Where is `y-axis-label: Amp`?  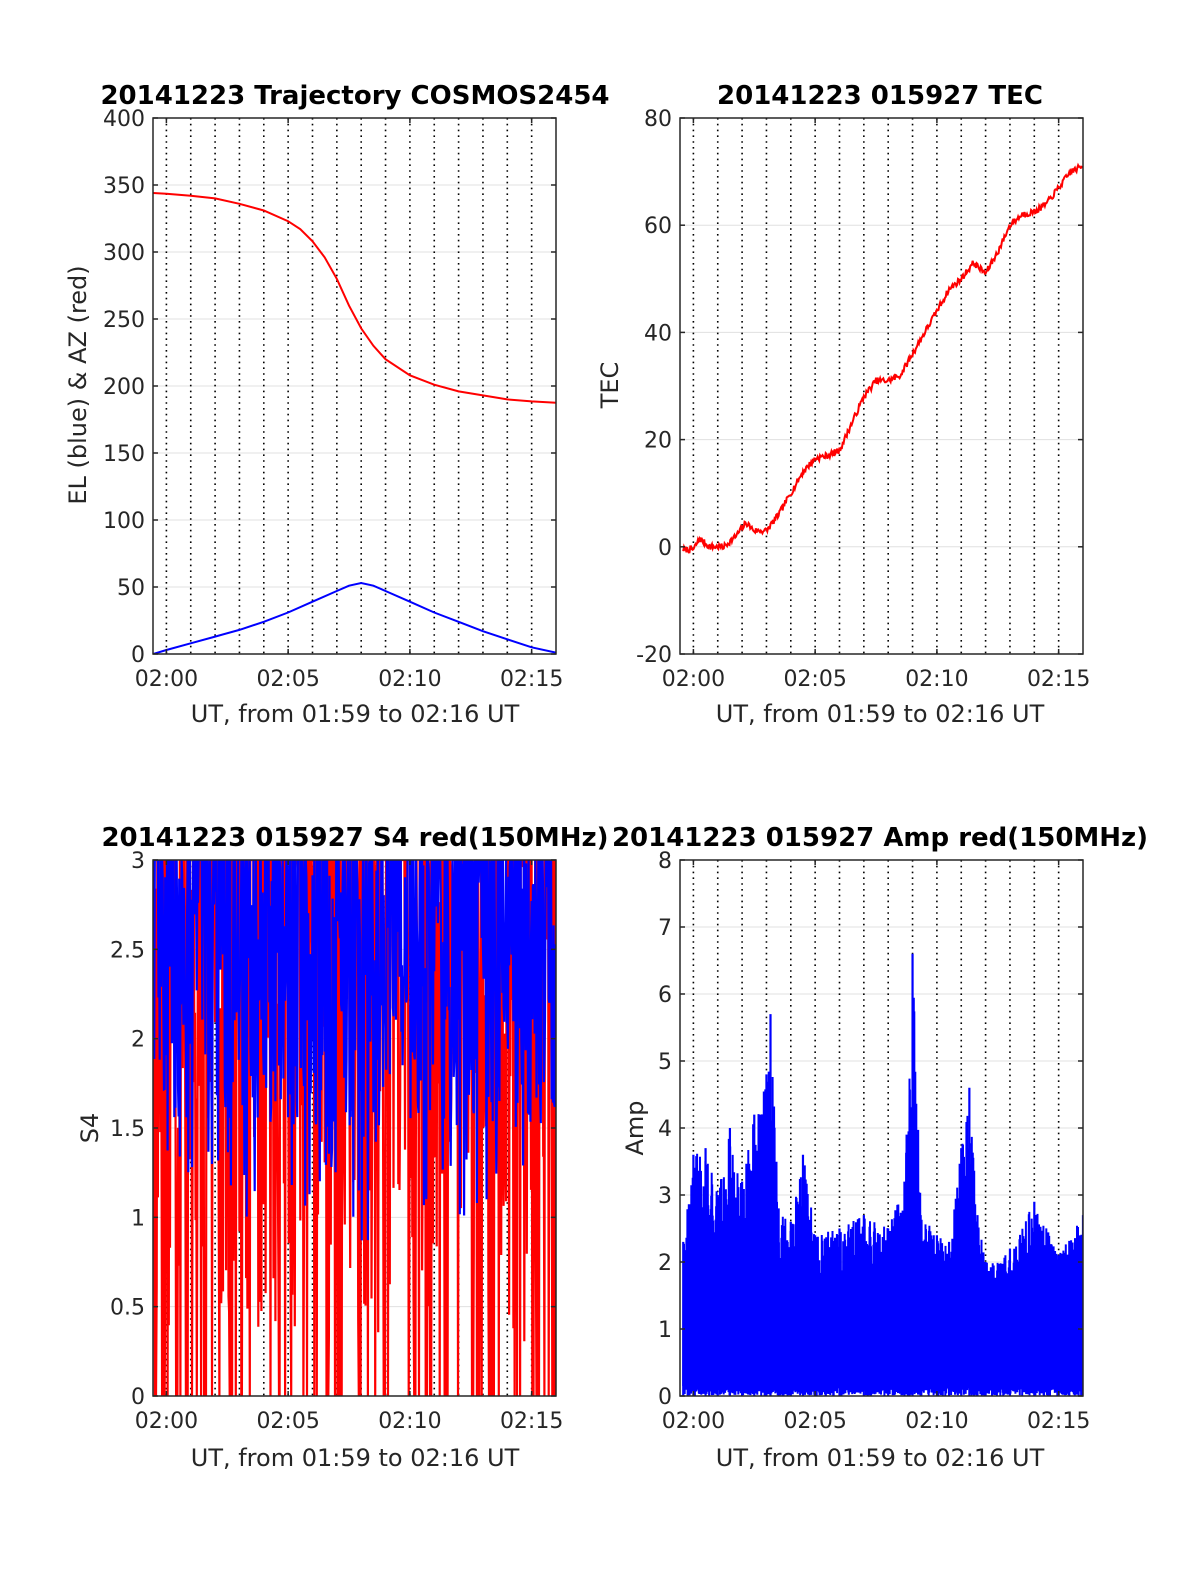
y-axis-label: Amp is located at coordinates (635, 1127).